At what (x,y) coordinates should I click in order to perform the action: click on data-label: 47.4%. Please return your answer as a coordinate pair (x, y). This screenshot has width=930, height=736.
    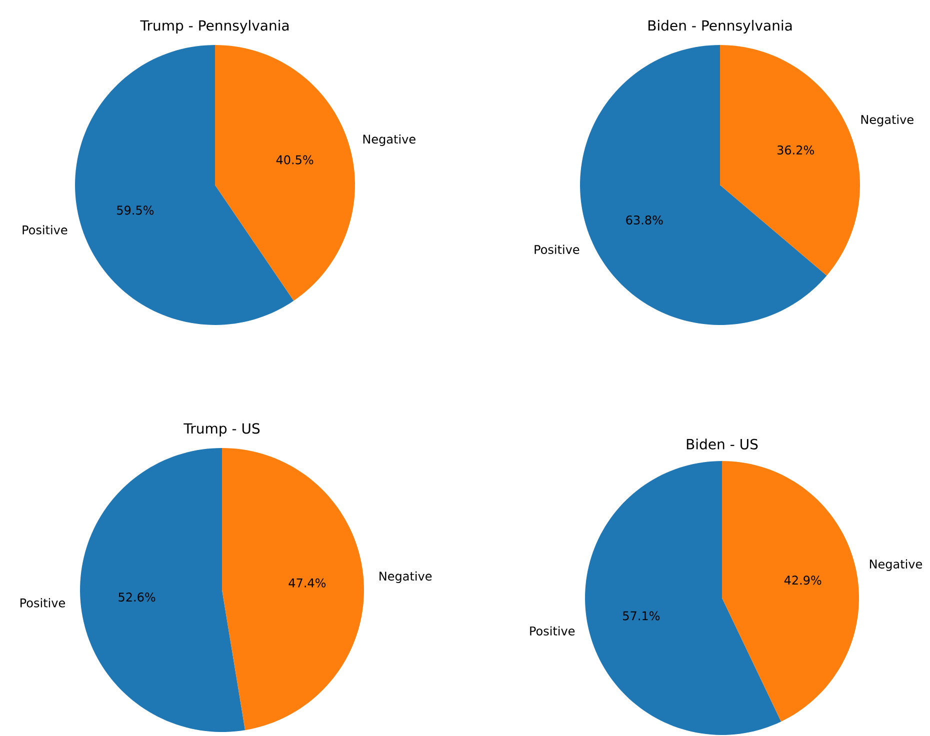
    Looking at the image, I should click on (307, 583).